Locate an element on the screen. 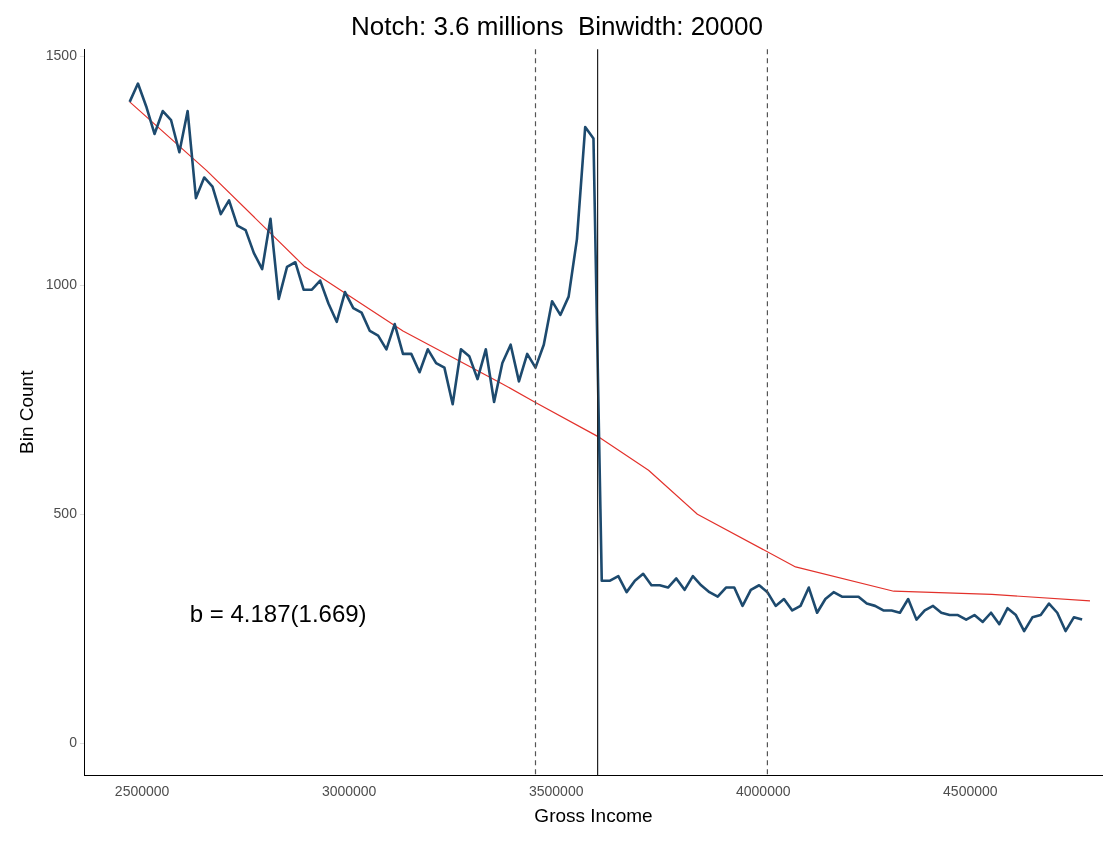 Image resolution: width=1116 pixels, height=842 pixels. annotation: b = 4.187(1.669) is located at coordinates (278, 614).